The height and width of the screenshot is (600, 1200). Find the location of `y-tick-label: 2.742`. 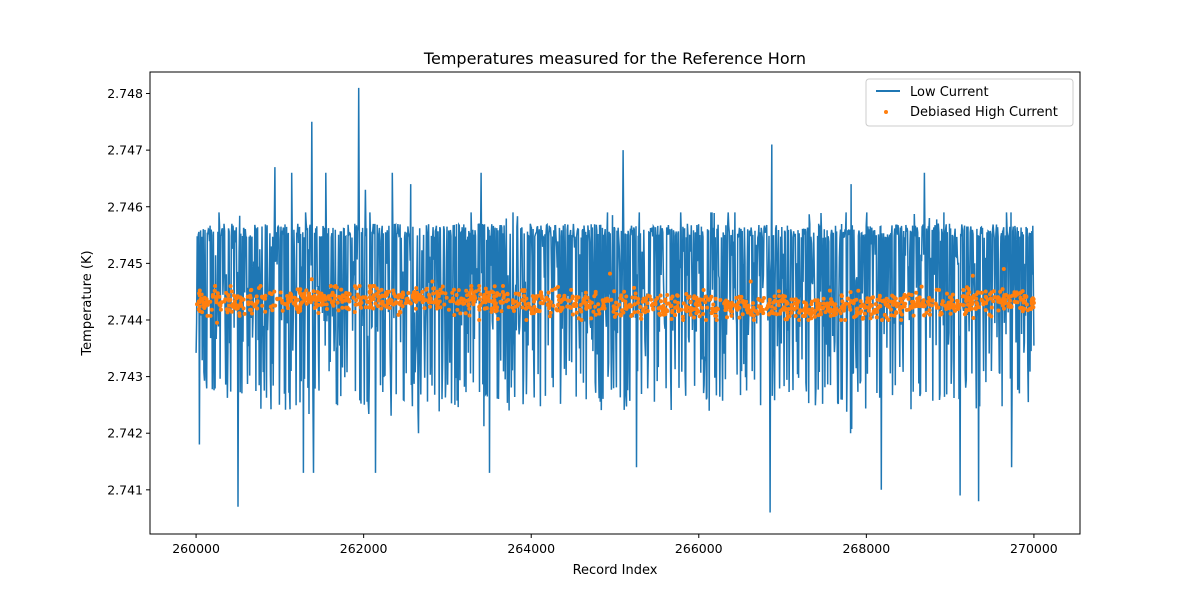

y-tick-label: 2.742 is located at coordinates (125, 433).